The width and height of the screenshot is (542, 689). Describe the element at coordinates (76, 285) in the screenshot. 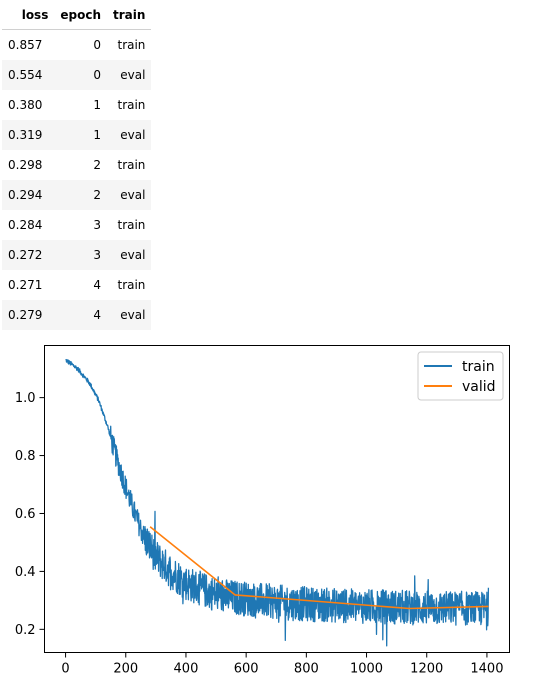

I see `table-row: 0.271 4 train` at that location.